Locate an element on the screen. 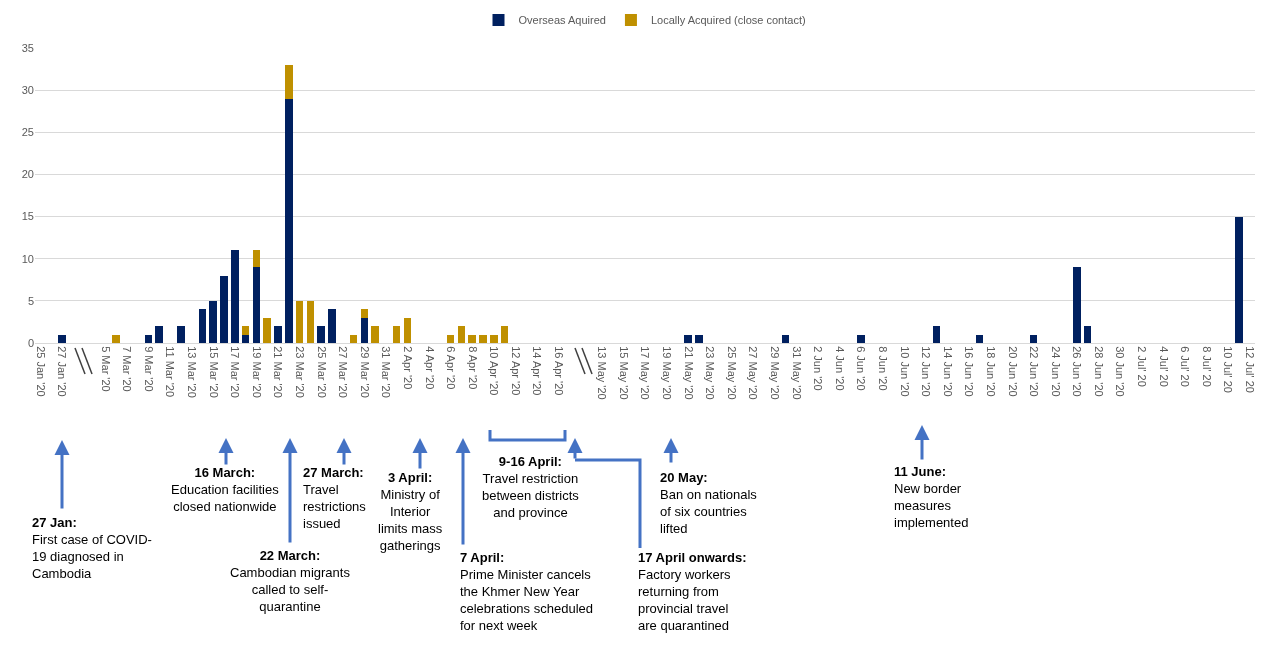 This screenshot has width=1262, height=654. x-tick-label: 13 May '20 is located at coordinates (602, 373).